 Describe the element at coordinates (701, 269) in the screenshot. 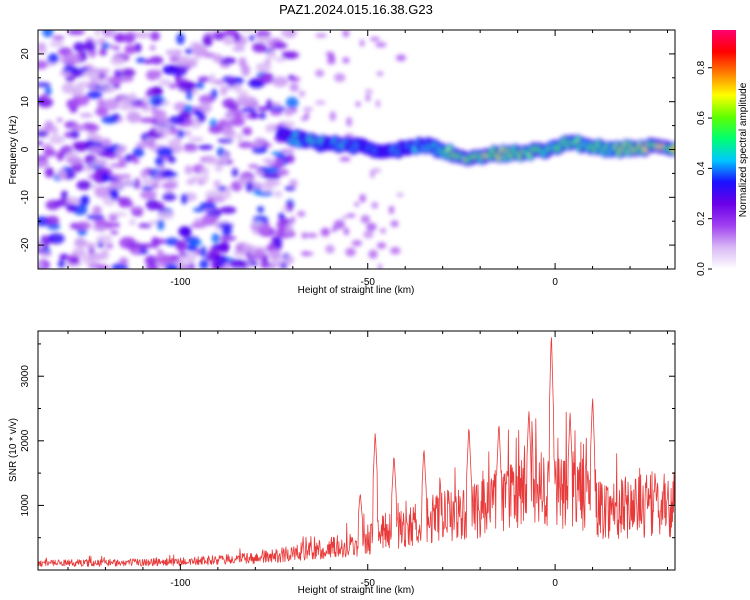

I see `colorbar-tick-label: 0.0` at that location.